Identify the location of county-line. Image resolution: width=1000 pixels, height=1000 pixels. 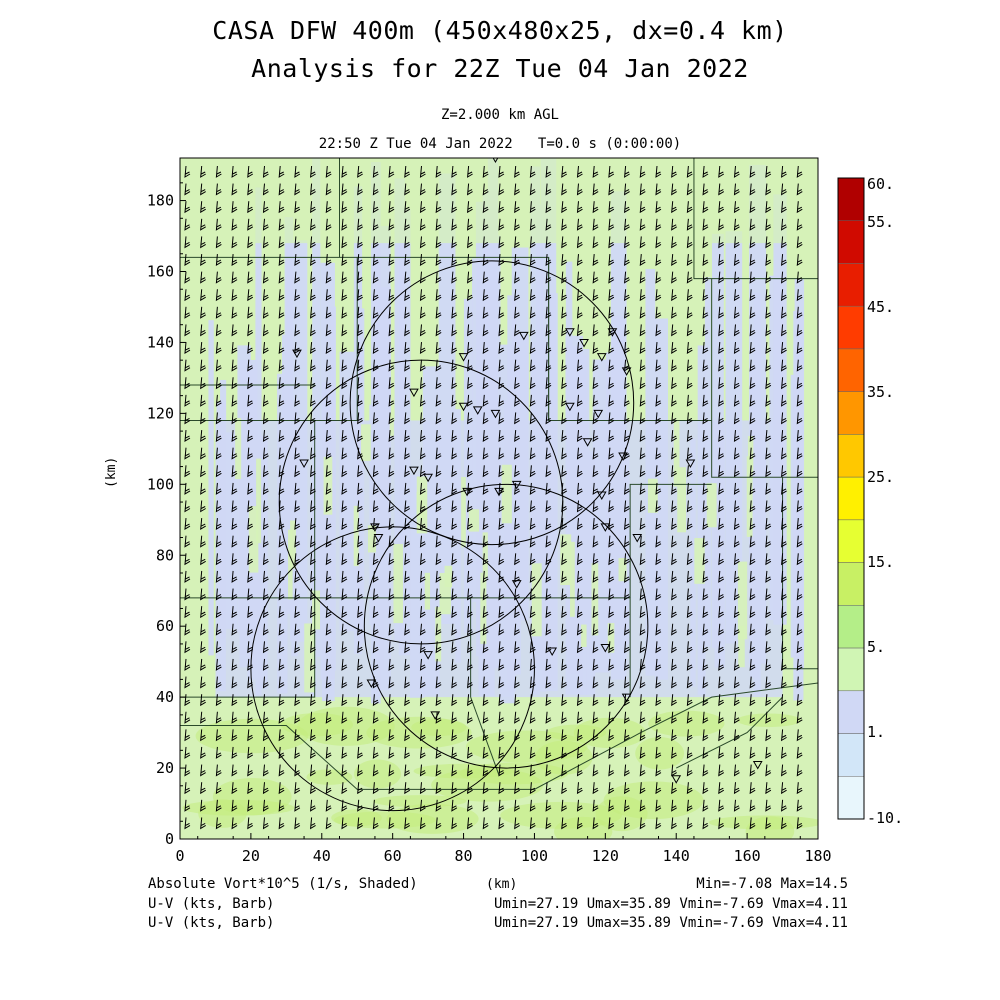
(485, 736).